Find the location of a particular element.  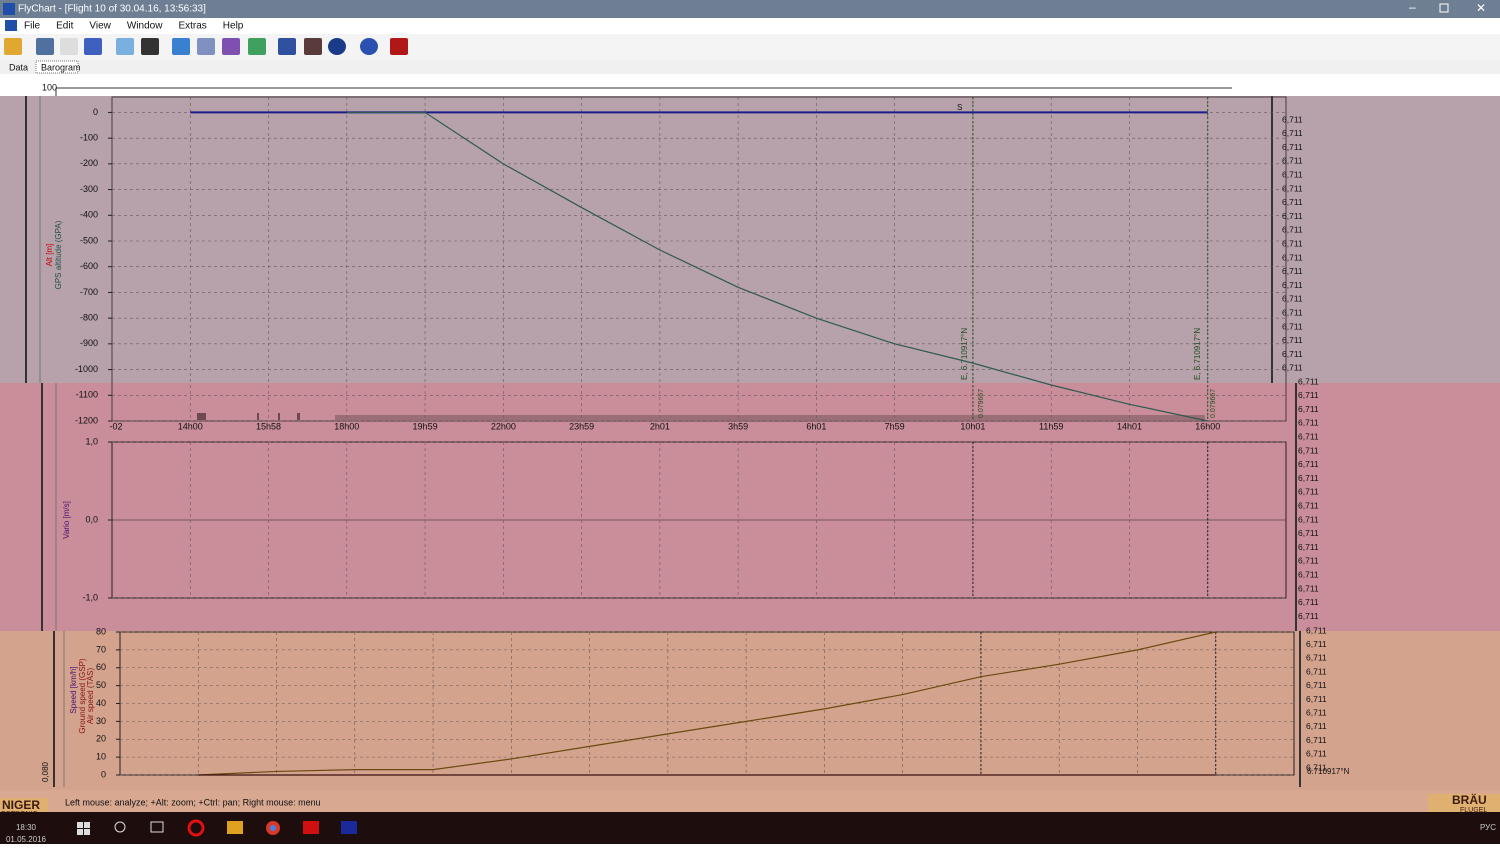

status-bar is located at coordinates (750, 801).